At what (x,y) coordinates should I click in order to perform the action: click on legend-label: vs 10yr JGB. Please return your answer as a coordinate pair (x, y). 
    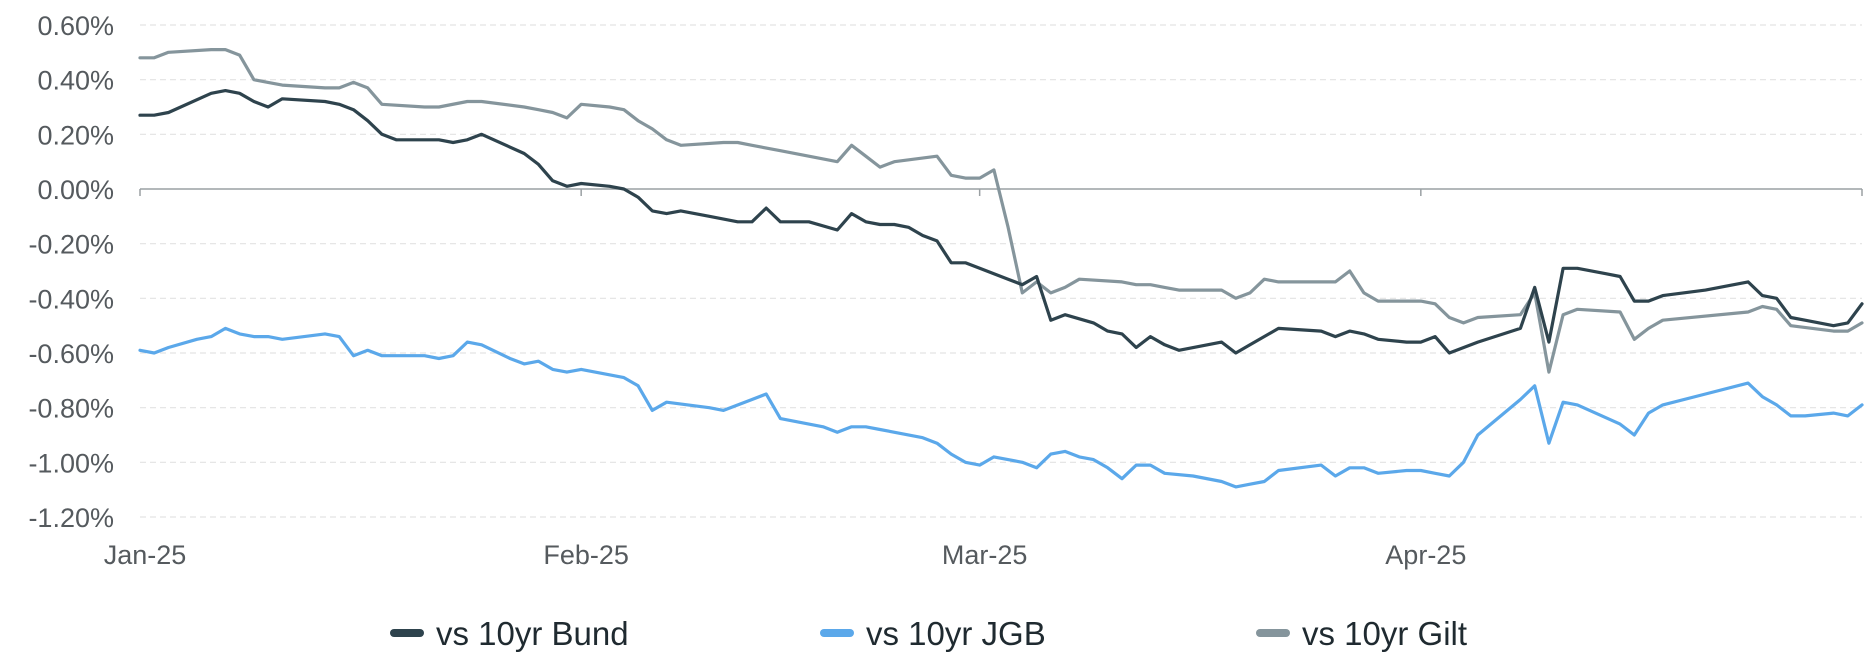
    Looking at the image, I should click on (956, 633).